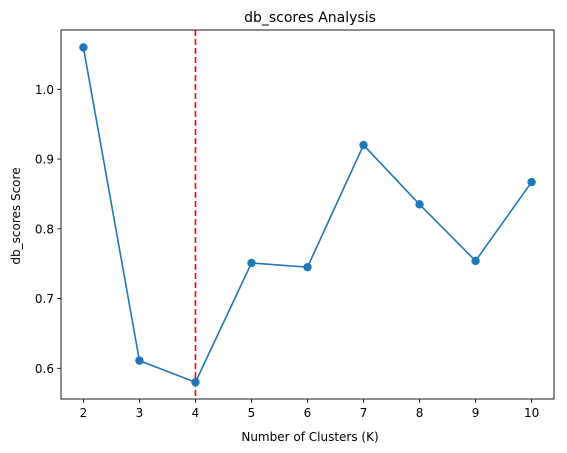  I want to click on x-tick-label: 7, so click(364, 413).